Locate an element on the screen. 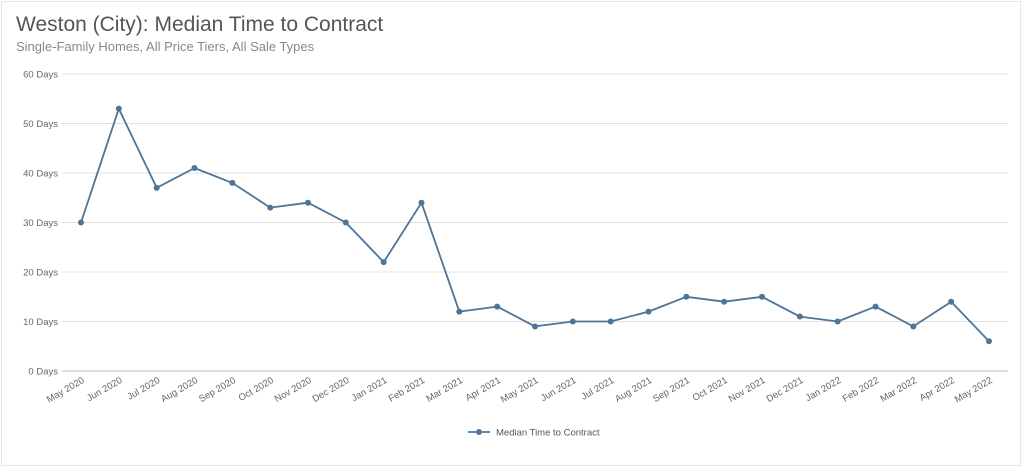 The width and height of the screenshot is (1024, 469). x-tick-label: Nov 2021 is located at coordinates (747, 390).